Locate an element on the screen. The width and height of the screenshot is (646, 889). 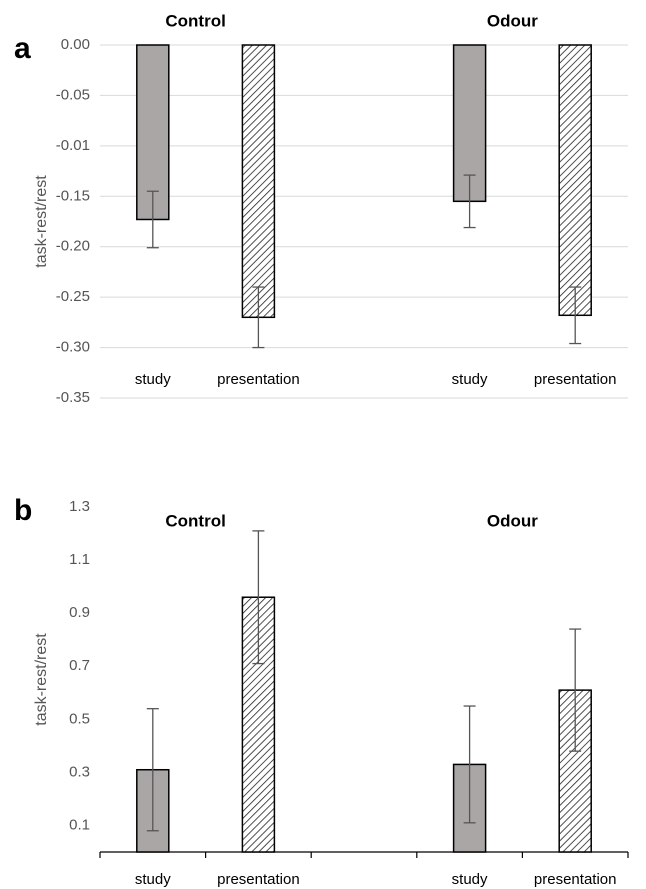
y-tick-label: 1.1 is located at coordinates (79, 559).